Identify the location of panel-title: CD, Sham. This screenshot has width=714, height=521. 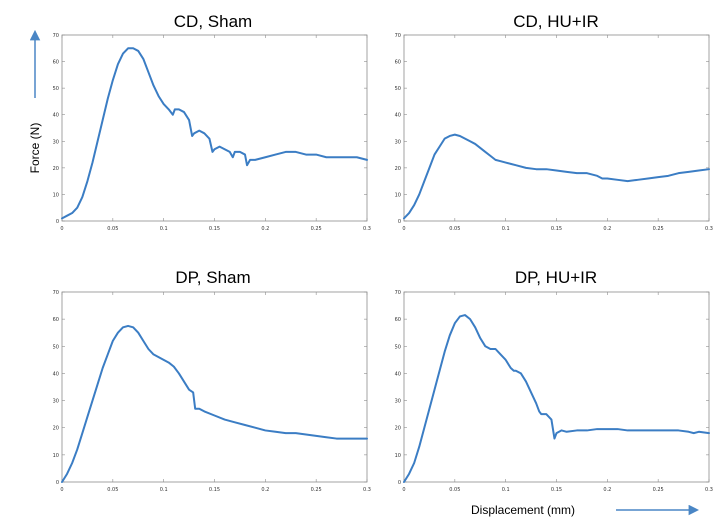
(213, 21).